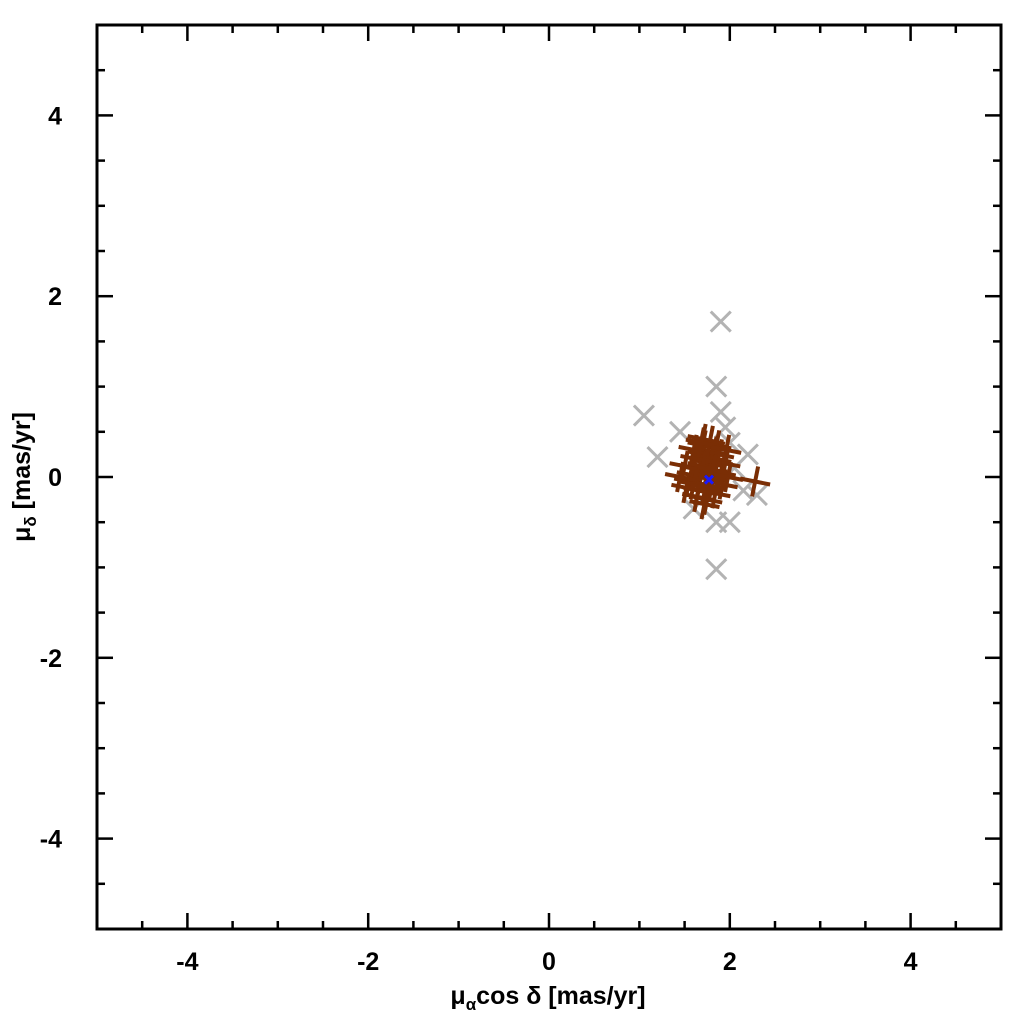 The width and height of the screenshot is (1024, 1029). I want to click on x-label-part: μ, so click(457, 996).